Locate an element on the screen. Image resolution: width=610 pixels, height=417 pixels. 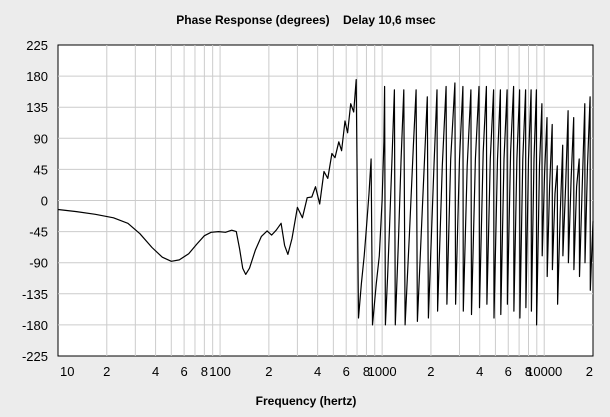
y-tick-label: -180 is located at coordinates (35, 325).